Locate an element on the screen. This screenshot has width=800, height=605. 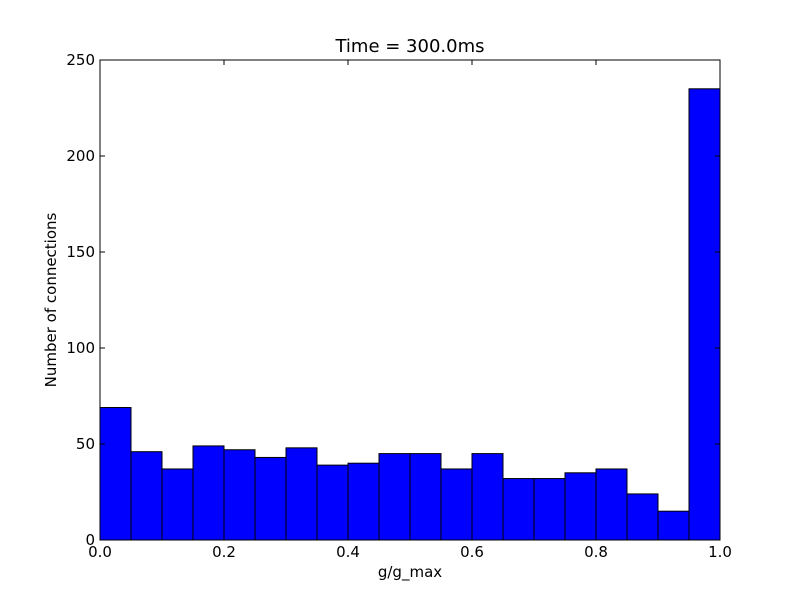
x-tick-label: 0.2 is located at coordinates (224, 552).